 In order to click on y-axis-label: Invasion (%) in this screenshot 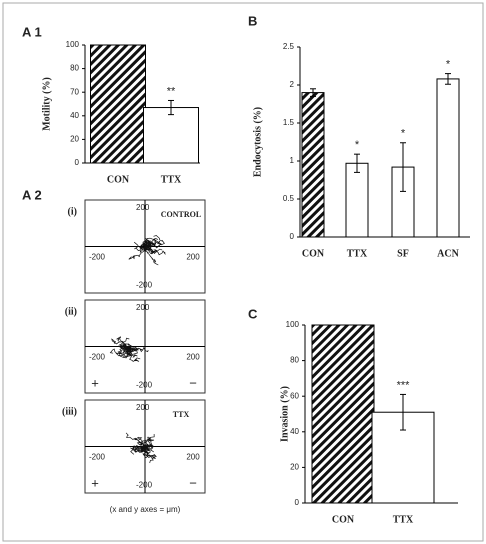, I will do `click(284, 414)`.